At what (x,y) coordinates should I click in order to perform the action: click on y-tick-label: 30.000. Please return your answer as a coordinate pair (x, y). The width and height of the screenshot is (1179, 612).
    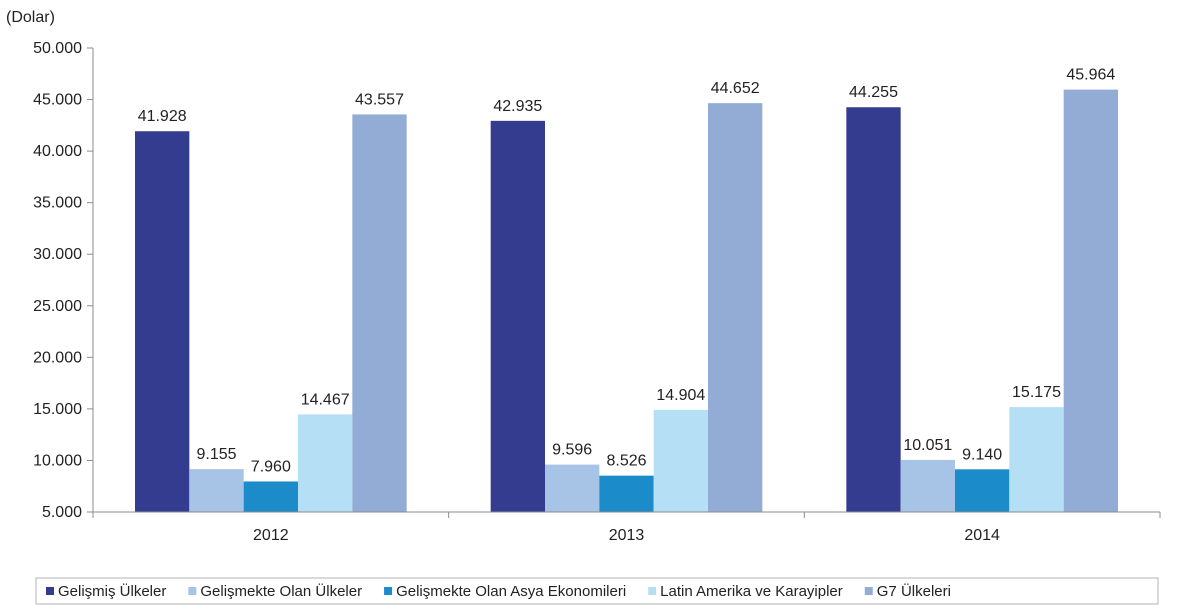
    Looking at the image, I should click on (57, 254).